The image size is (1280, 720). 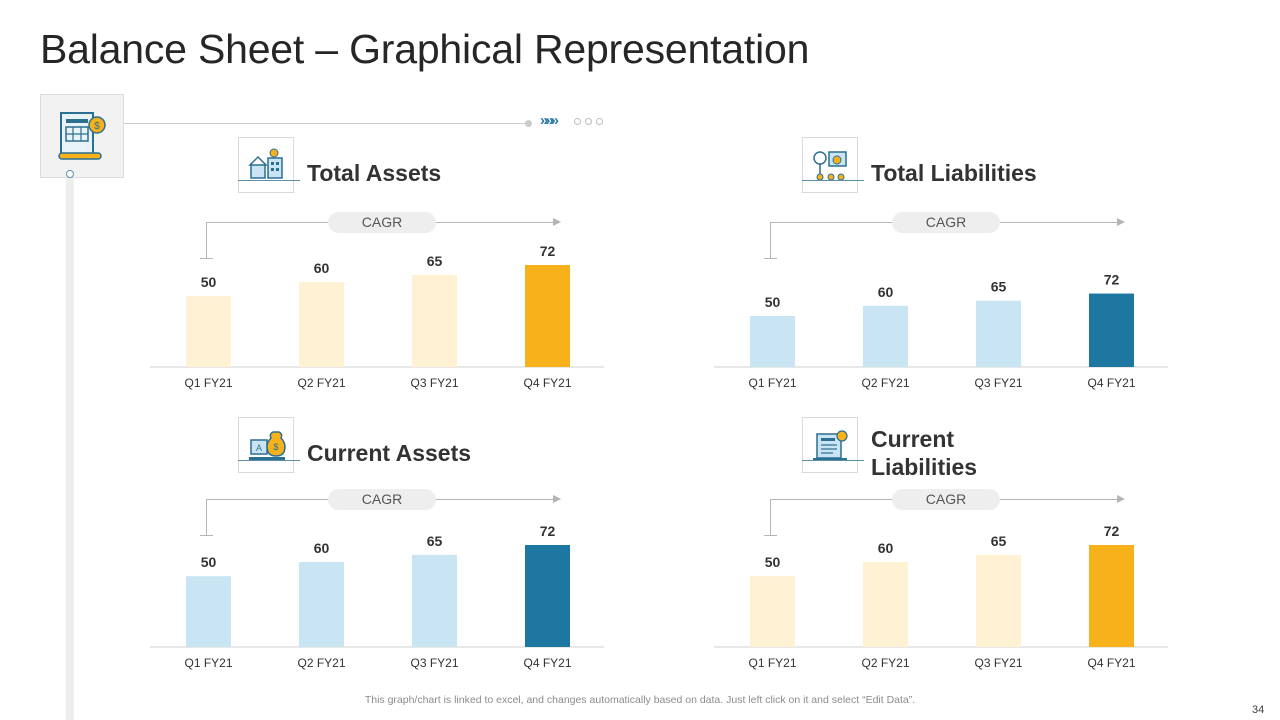 I want to click on icon-box: A $, so click(x=266, y=445).